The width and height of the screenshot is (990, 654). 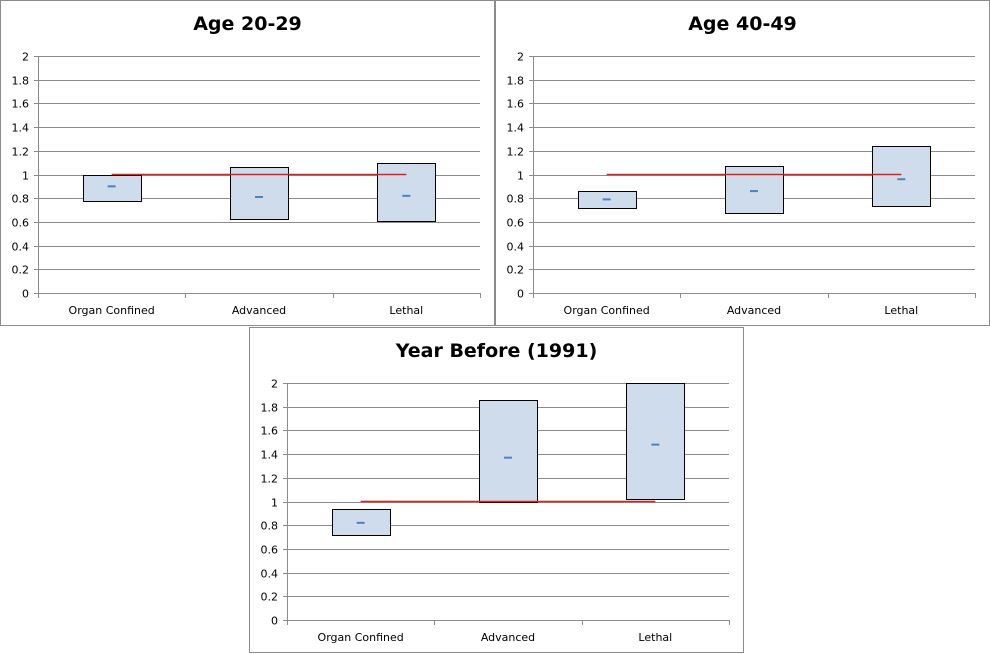 I want to click on chart-title: Age 40-49, so click(x=742, y=24).